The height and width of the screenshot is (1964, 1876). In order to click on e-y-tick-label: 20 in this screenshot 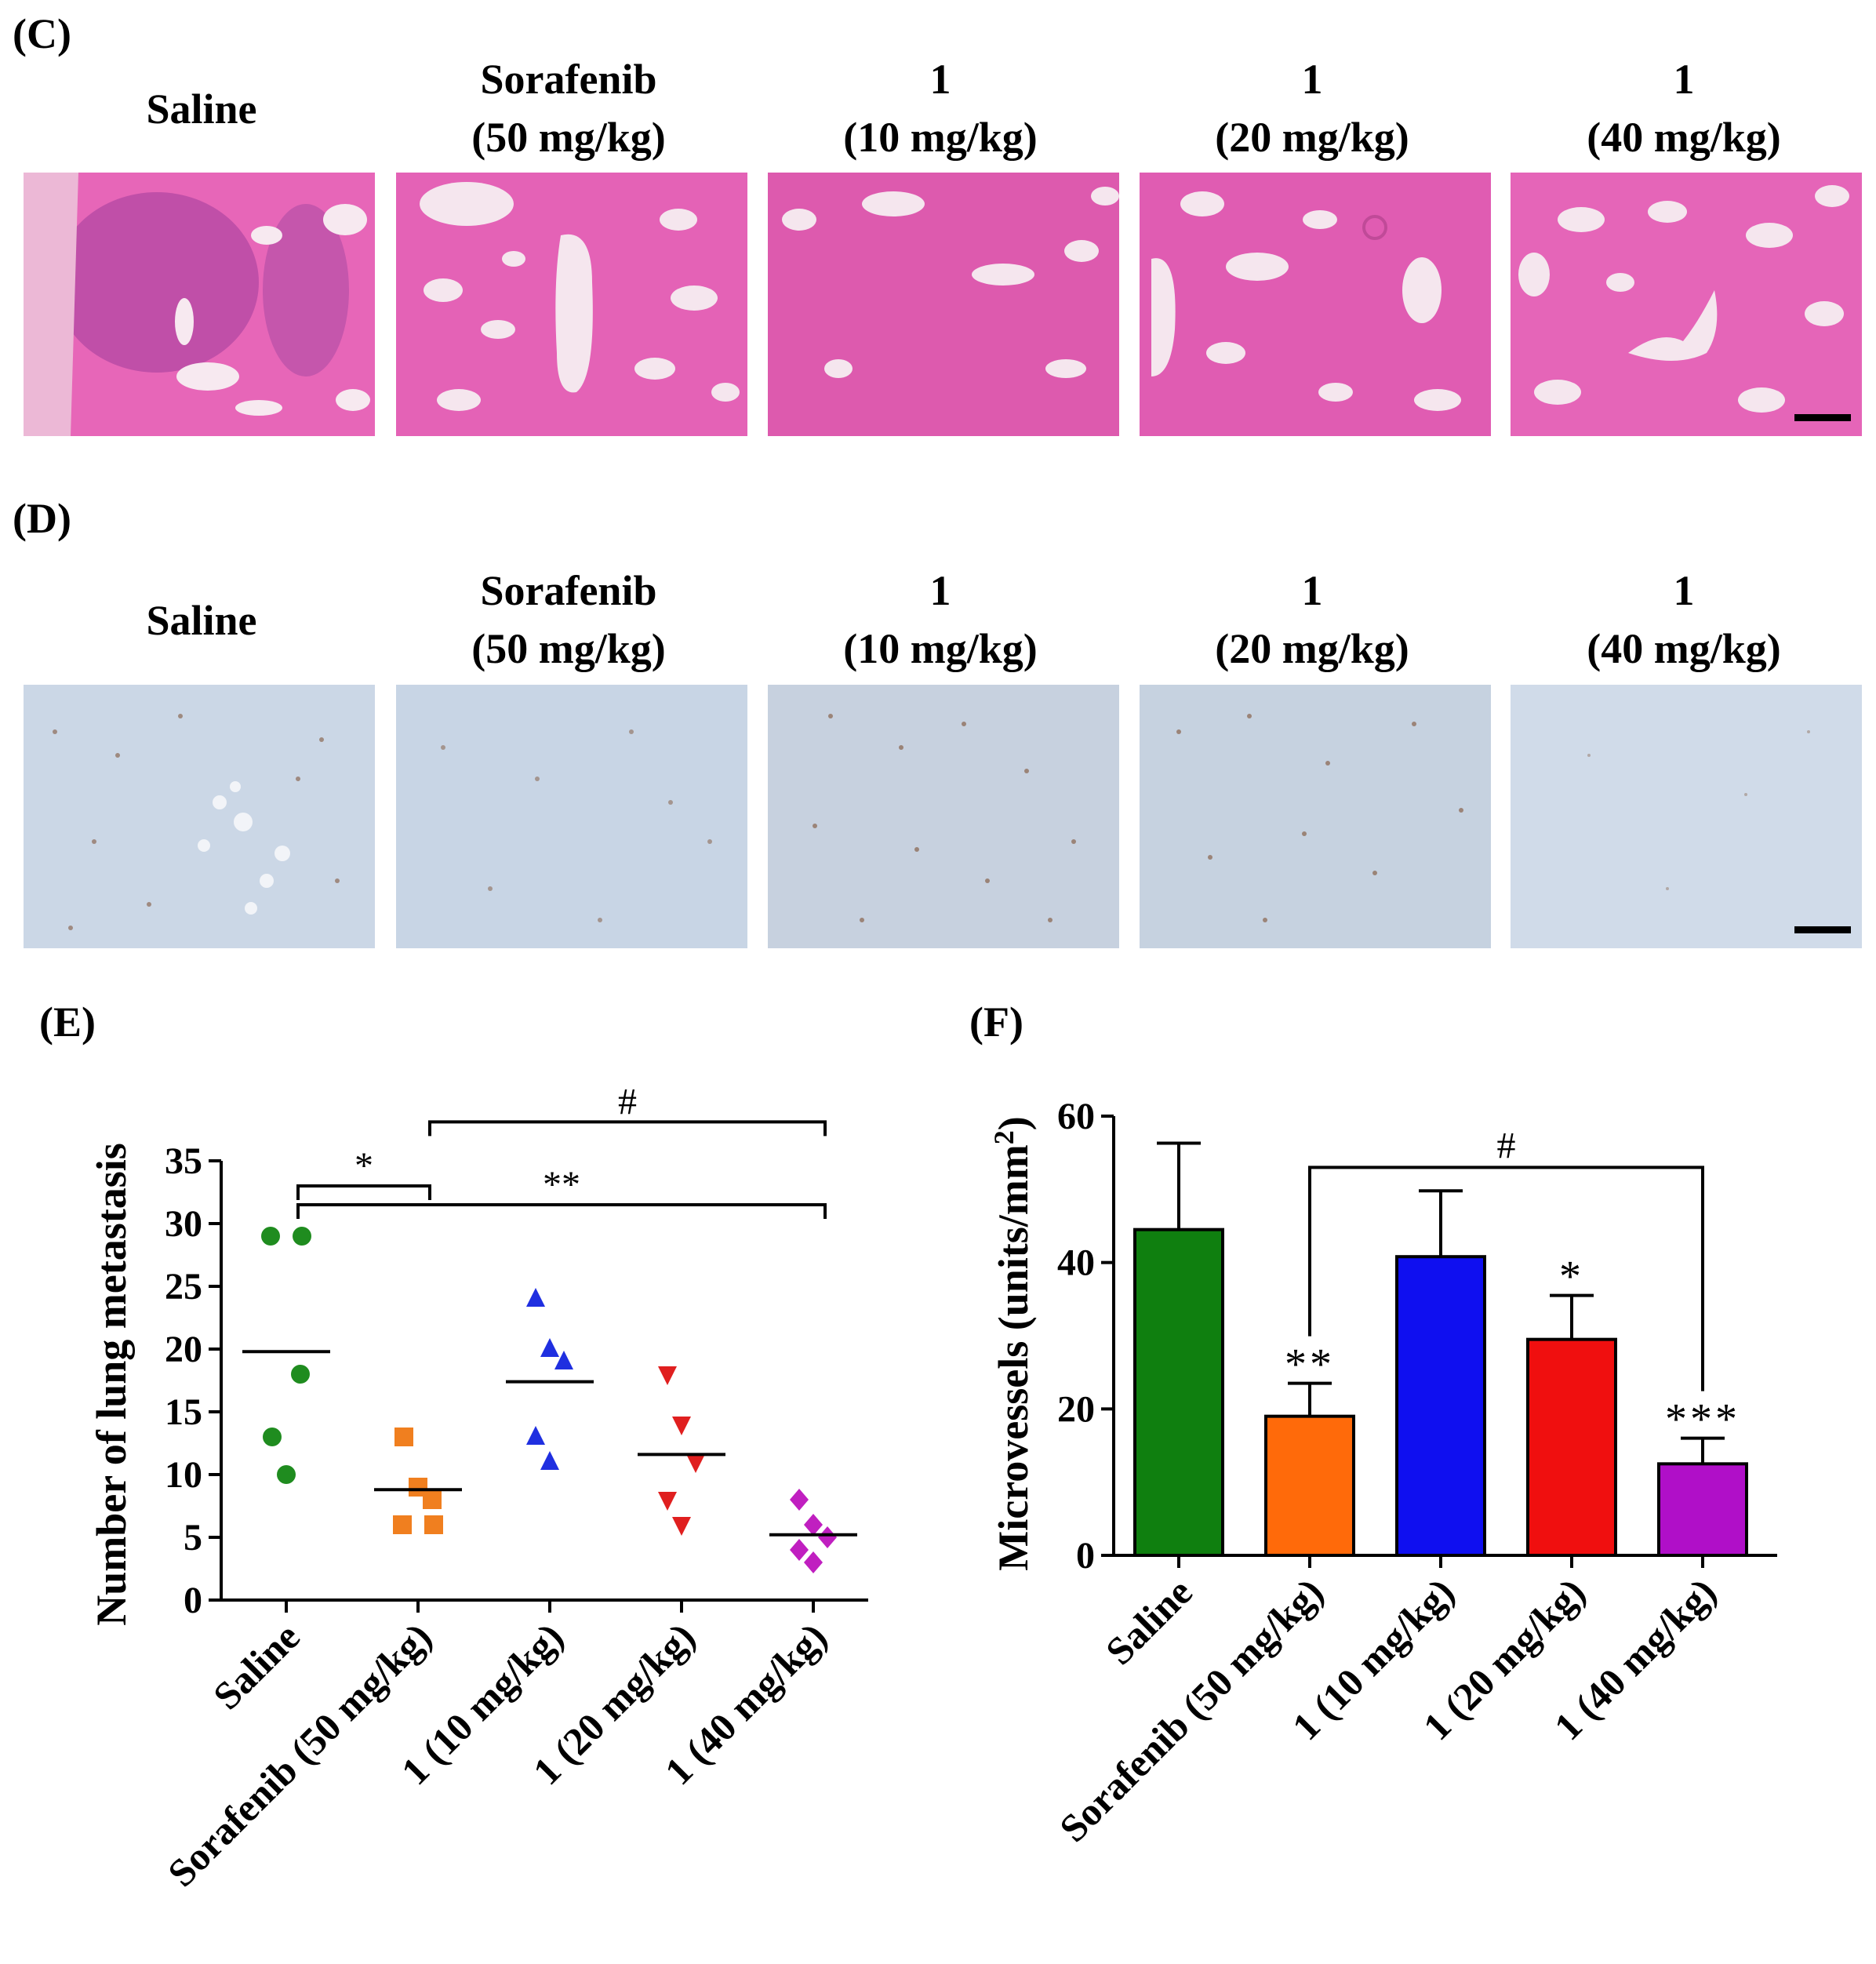, I will do `click(183, 1349)`.